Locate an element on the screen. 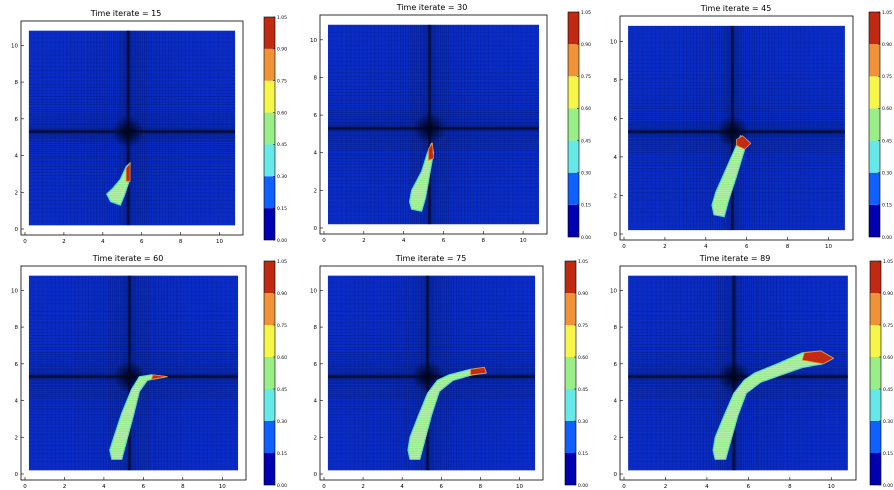  chart-title: Time iterate = 45 is located at coordinates (736, 8).